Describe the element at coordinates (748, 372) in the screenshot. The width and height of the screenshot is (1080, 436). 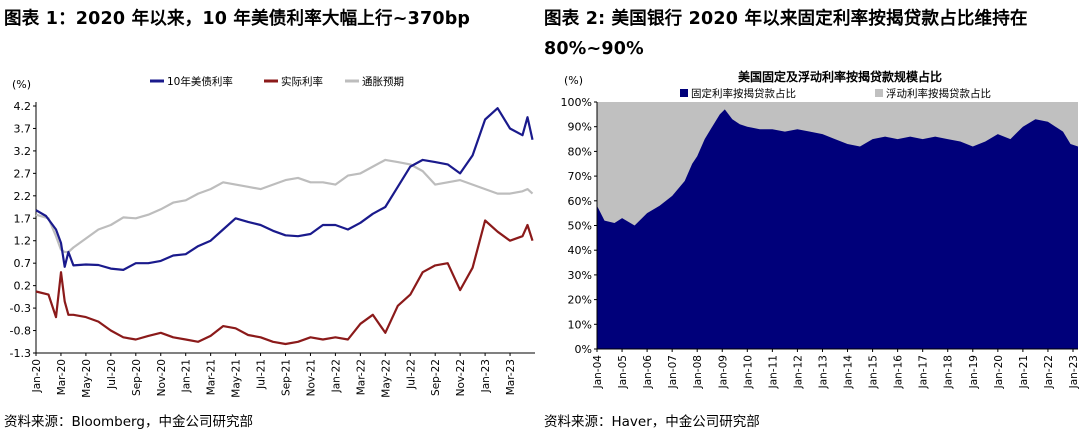
I see `x-tick-label: Jan-10` at that location.